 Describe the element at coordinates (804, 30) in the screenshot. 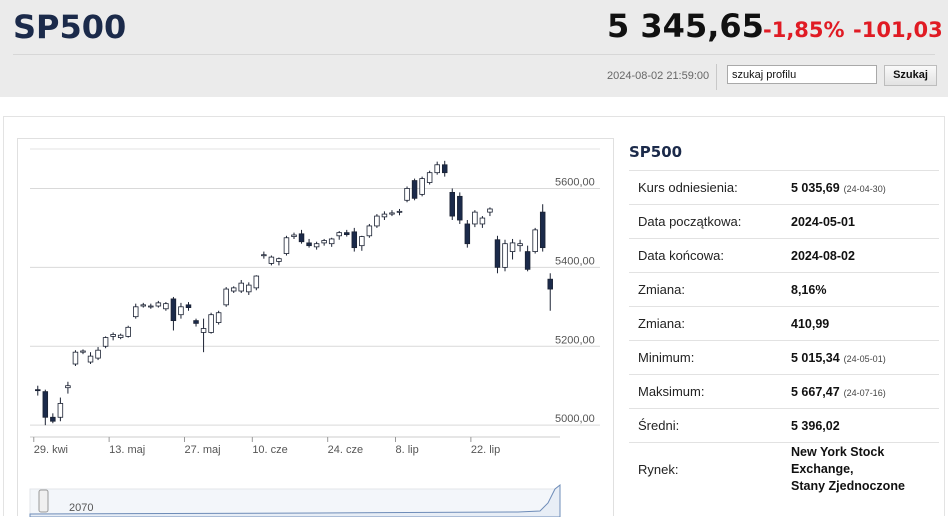

I see `change-percent: -1,85%` at that location.